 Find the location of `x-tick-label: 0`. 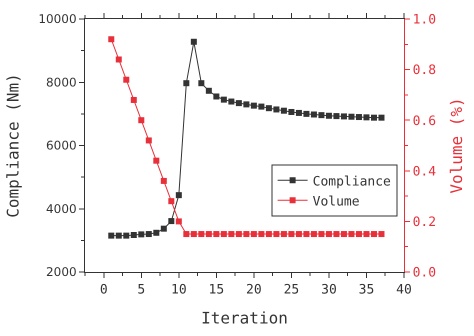

x-tick-label: 0 is located at coordinates (104, 290).